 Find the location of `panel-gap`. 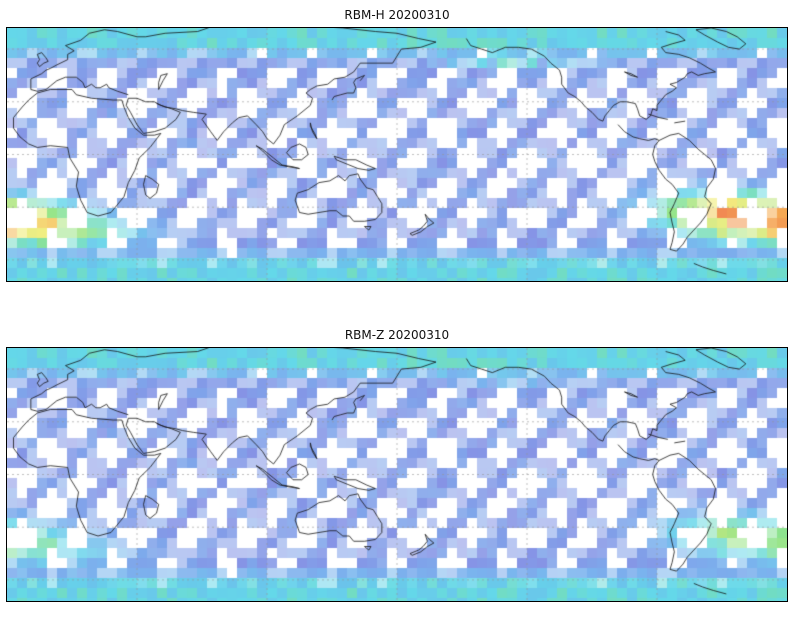

panel-gap is located at coordinates (397, 303).